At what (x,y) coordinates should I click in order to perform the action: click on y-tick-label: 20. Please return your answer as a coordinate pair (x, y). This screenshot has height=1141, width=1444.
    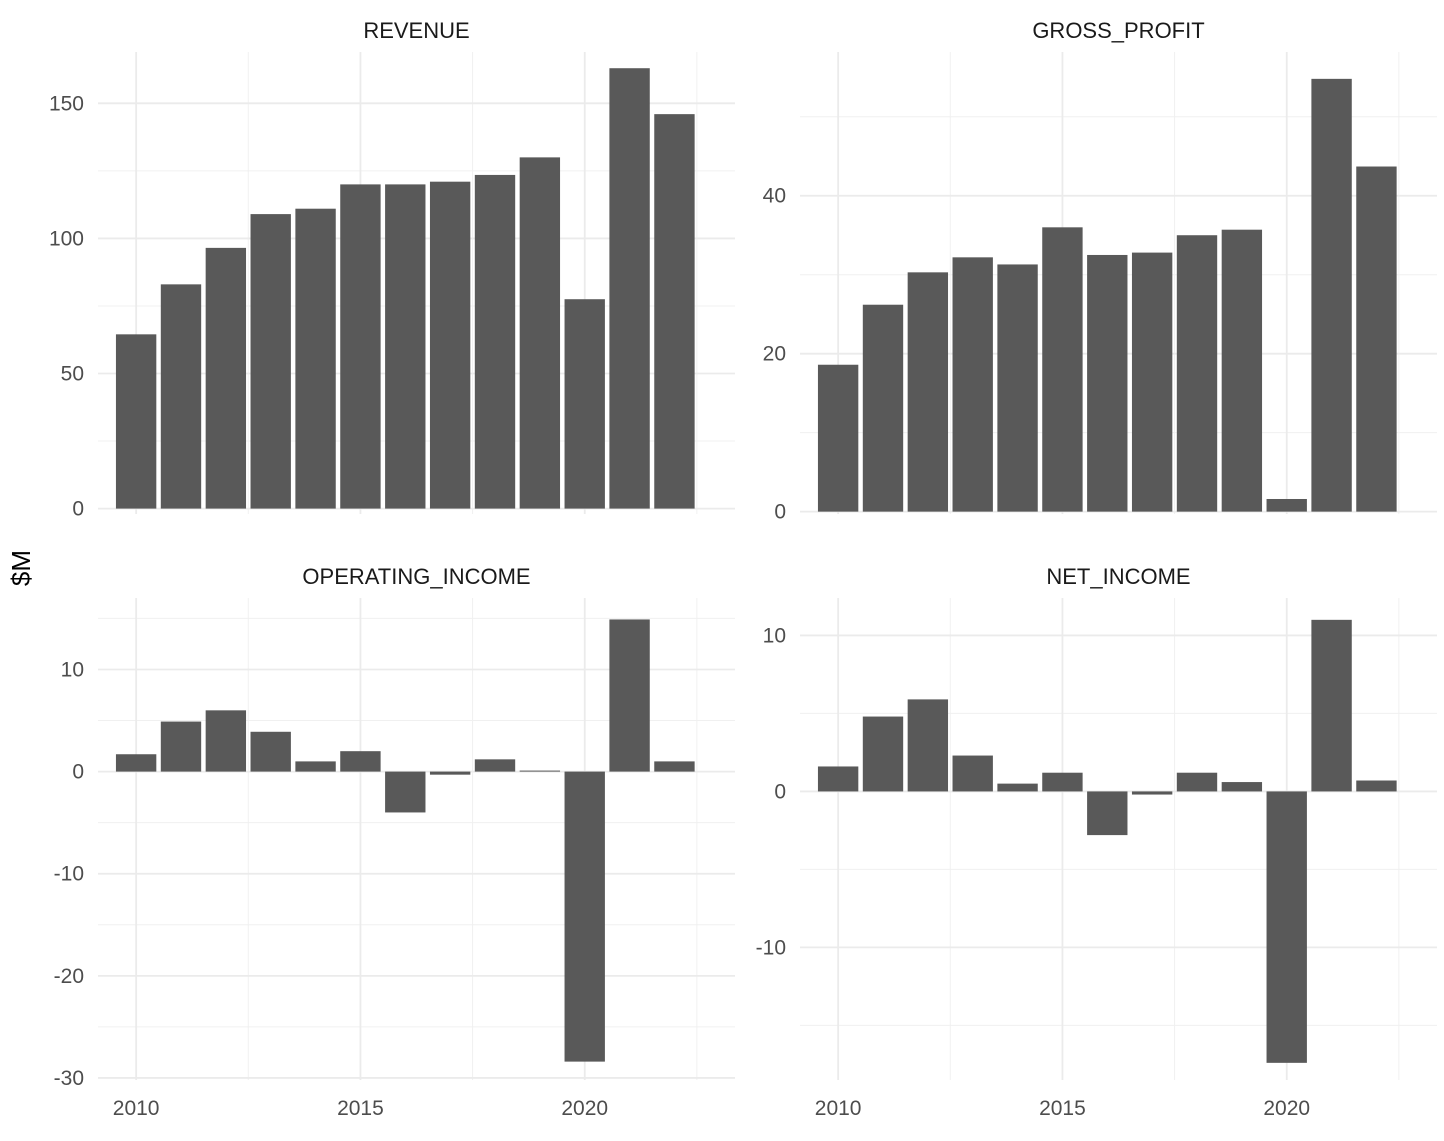
    Looking at the image, I should click on (774, 354).